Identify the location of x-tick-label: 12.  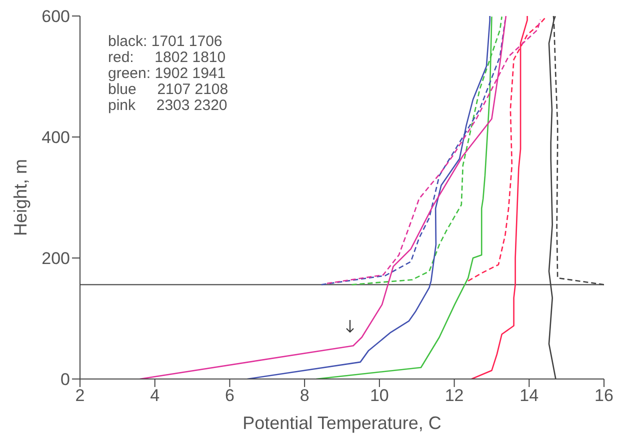
(454, 396).